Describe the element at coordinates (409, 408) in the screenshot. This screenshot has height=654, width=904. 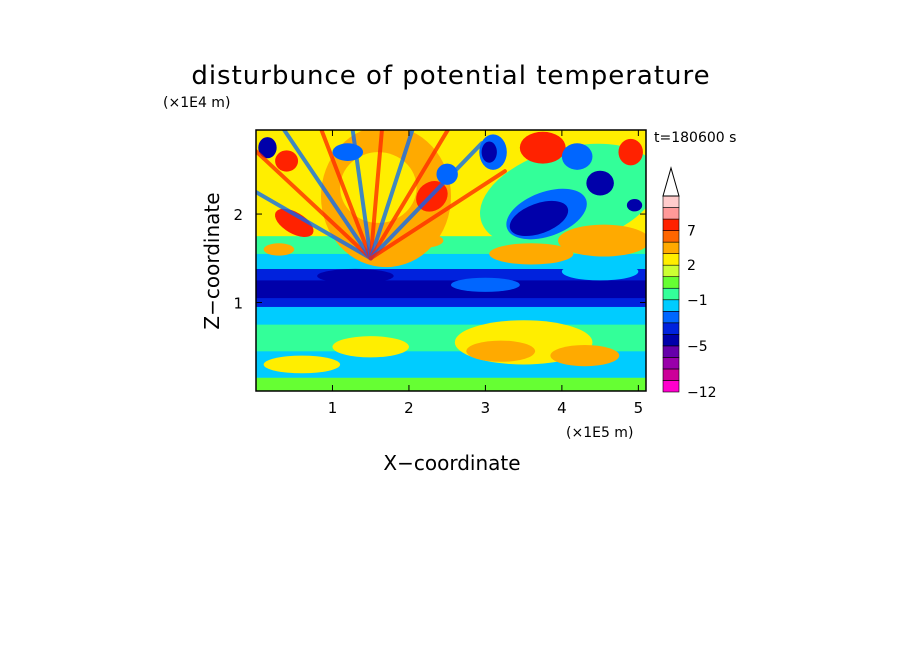
I see `x-tick-label: 2` at that location.